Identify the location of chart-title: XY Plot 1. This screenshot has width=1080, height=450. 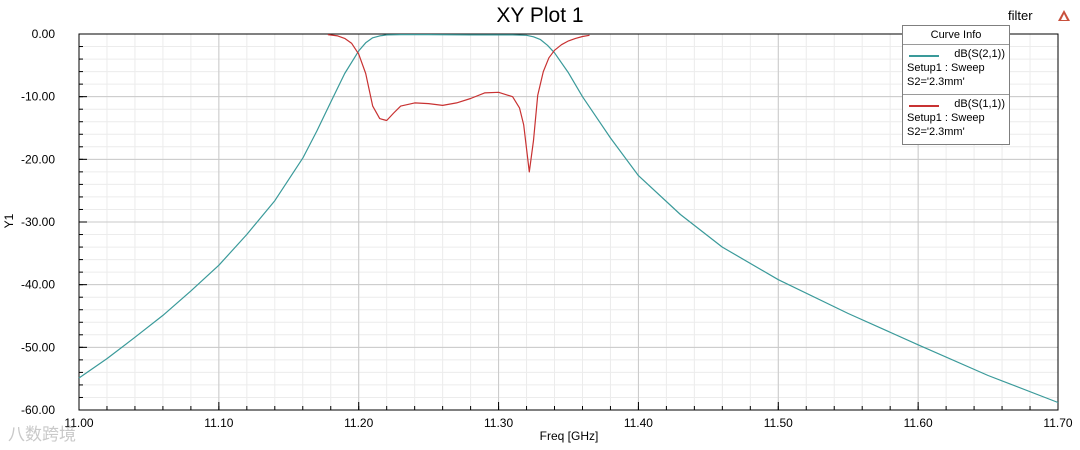
(540, 15).